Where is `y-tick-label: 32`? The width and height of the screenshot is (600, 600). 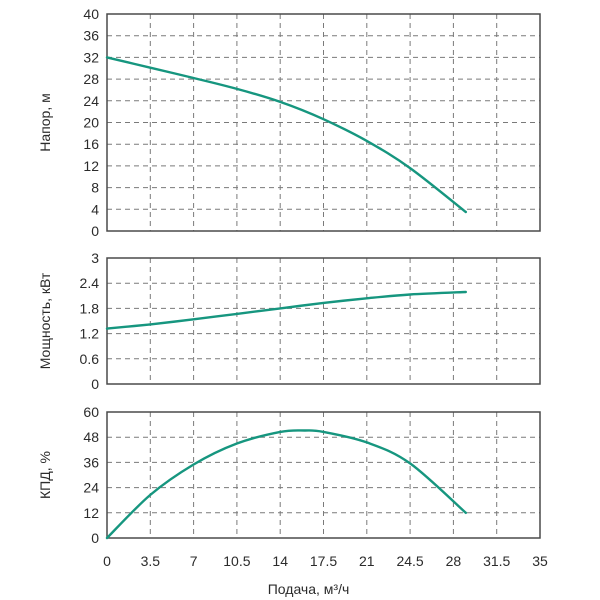
y-tick-label: 32 is located at coordinates (91, 57).